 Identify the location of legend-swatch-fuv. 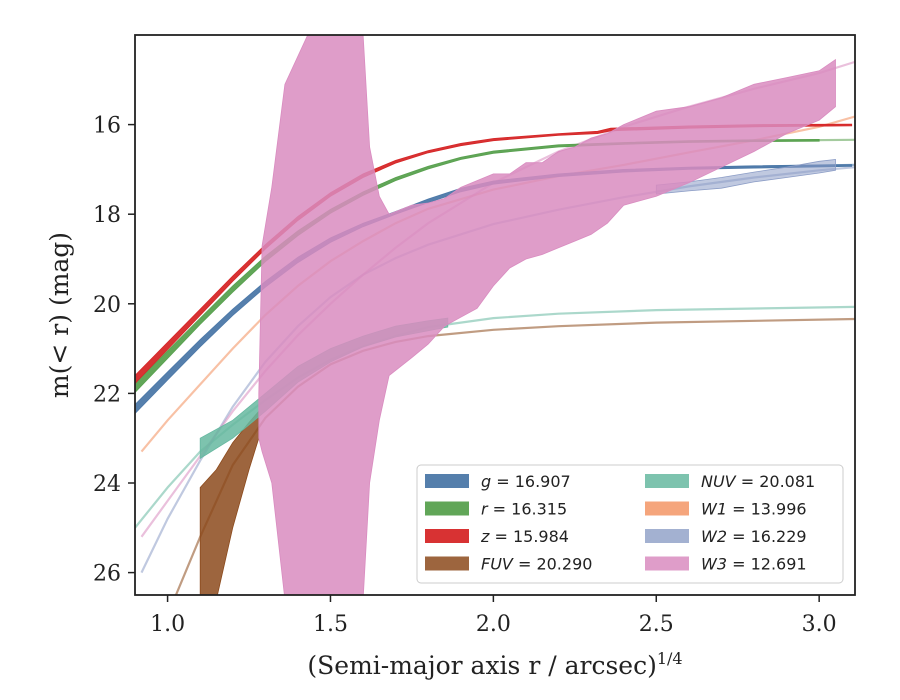
(447, 563).